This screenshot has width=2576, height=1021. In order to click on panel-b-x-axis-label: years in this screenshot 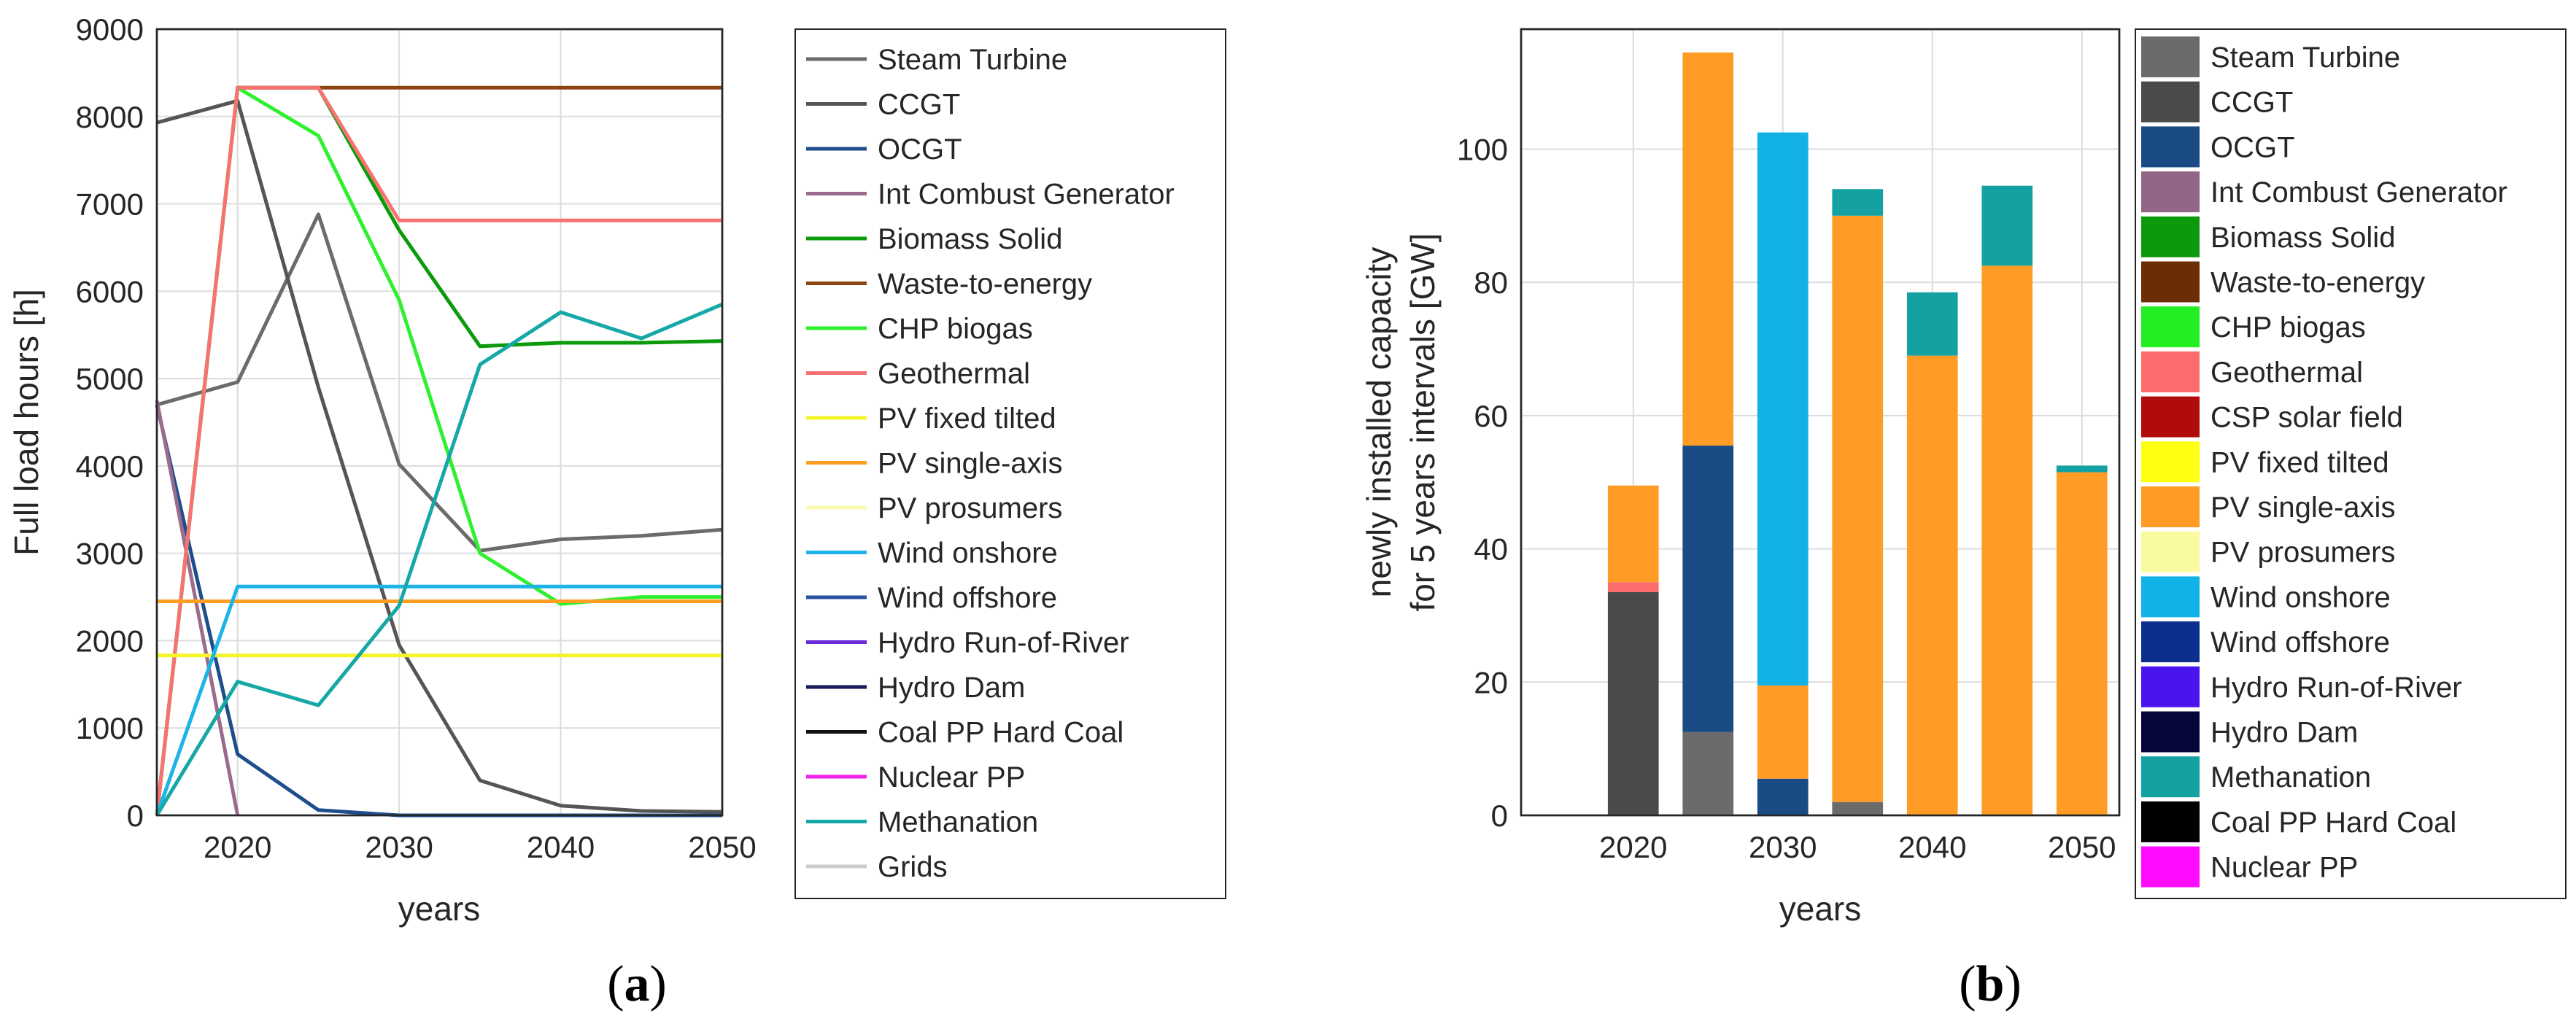, I will do `click(1820, 909)`.